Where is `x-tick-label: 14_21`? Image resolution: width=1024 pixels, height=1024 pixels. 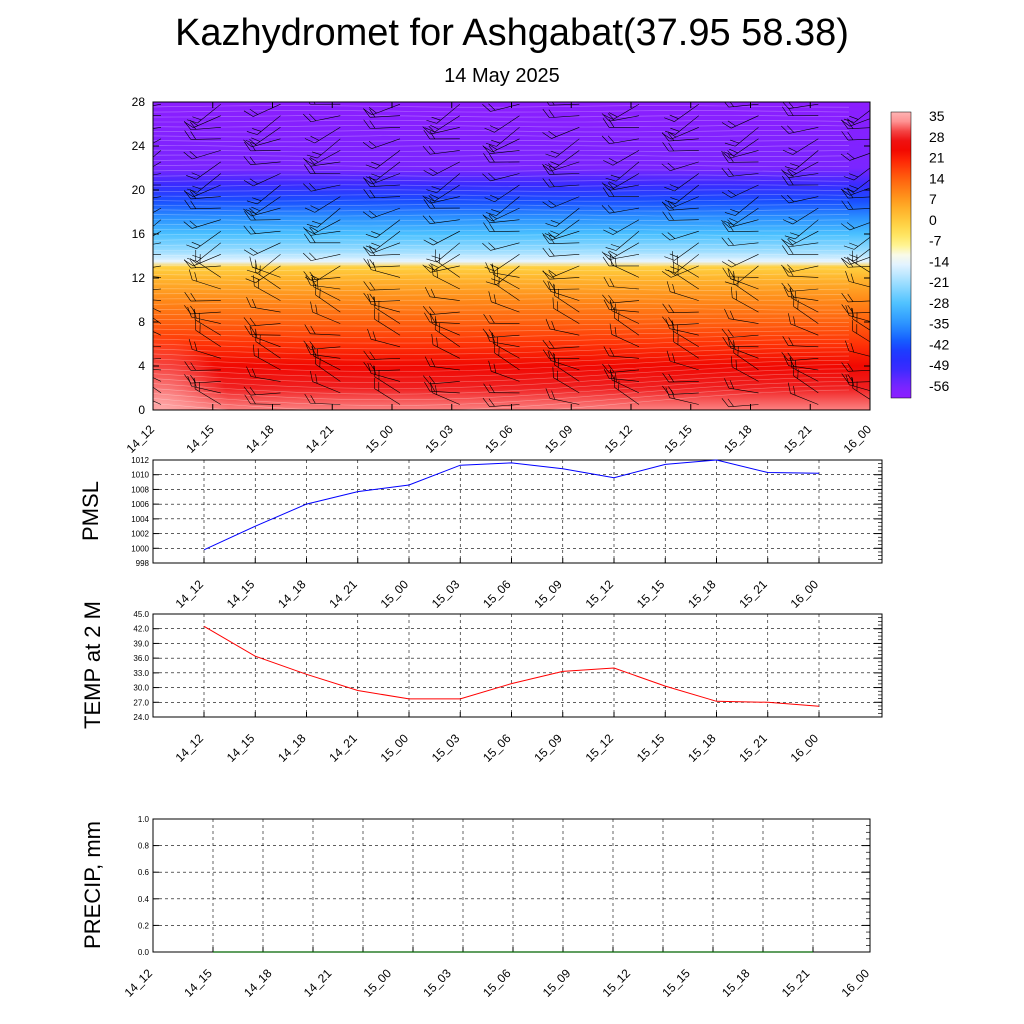
x-tick-label: 14_21 is located at coordinates (318, 983).